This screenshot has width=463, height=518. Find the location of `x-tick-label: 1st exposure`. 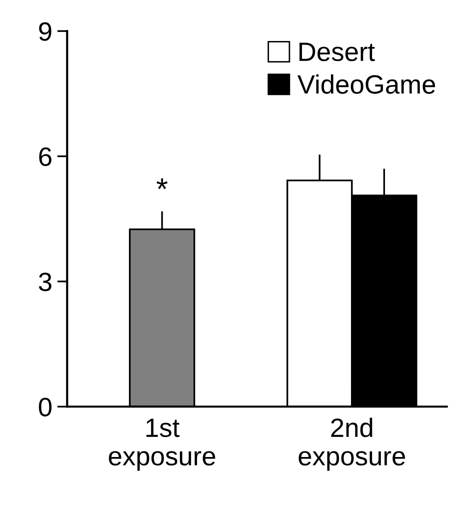

x-tick-label: 1st exposure is located at coordinates (162, 444).